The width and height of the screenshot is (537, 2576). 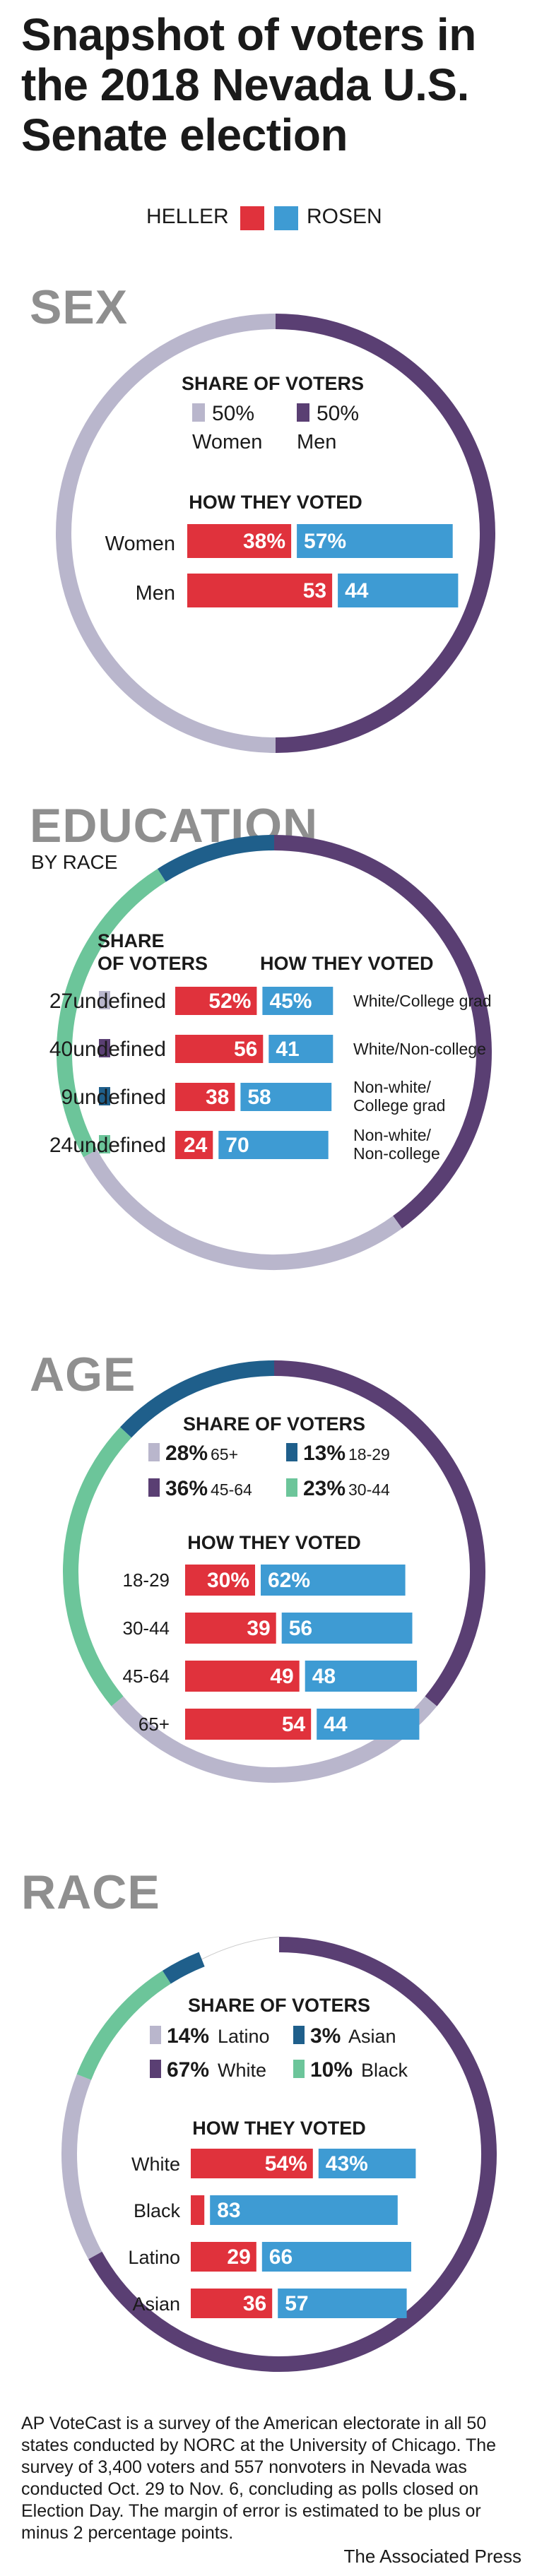 I want to click on race-row-black-rosen-bar, so click(x=304, y=2210).